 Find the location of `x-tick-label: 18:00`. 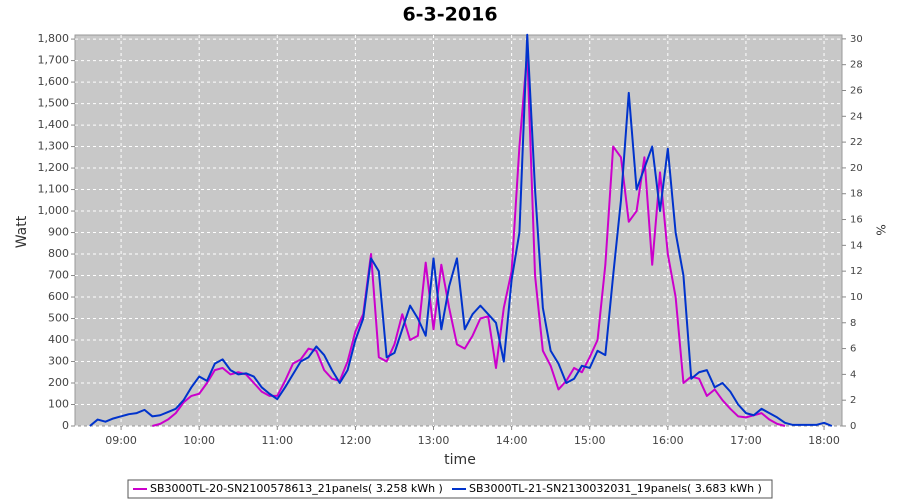

x-tick-label: 18:00 is located at coordinates (824, 440).